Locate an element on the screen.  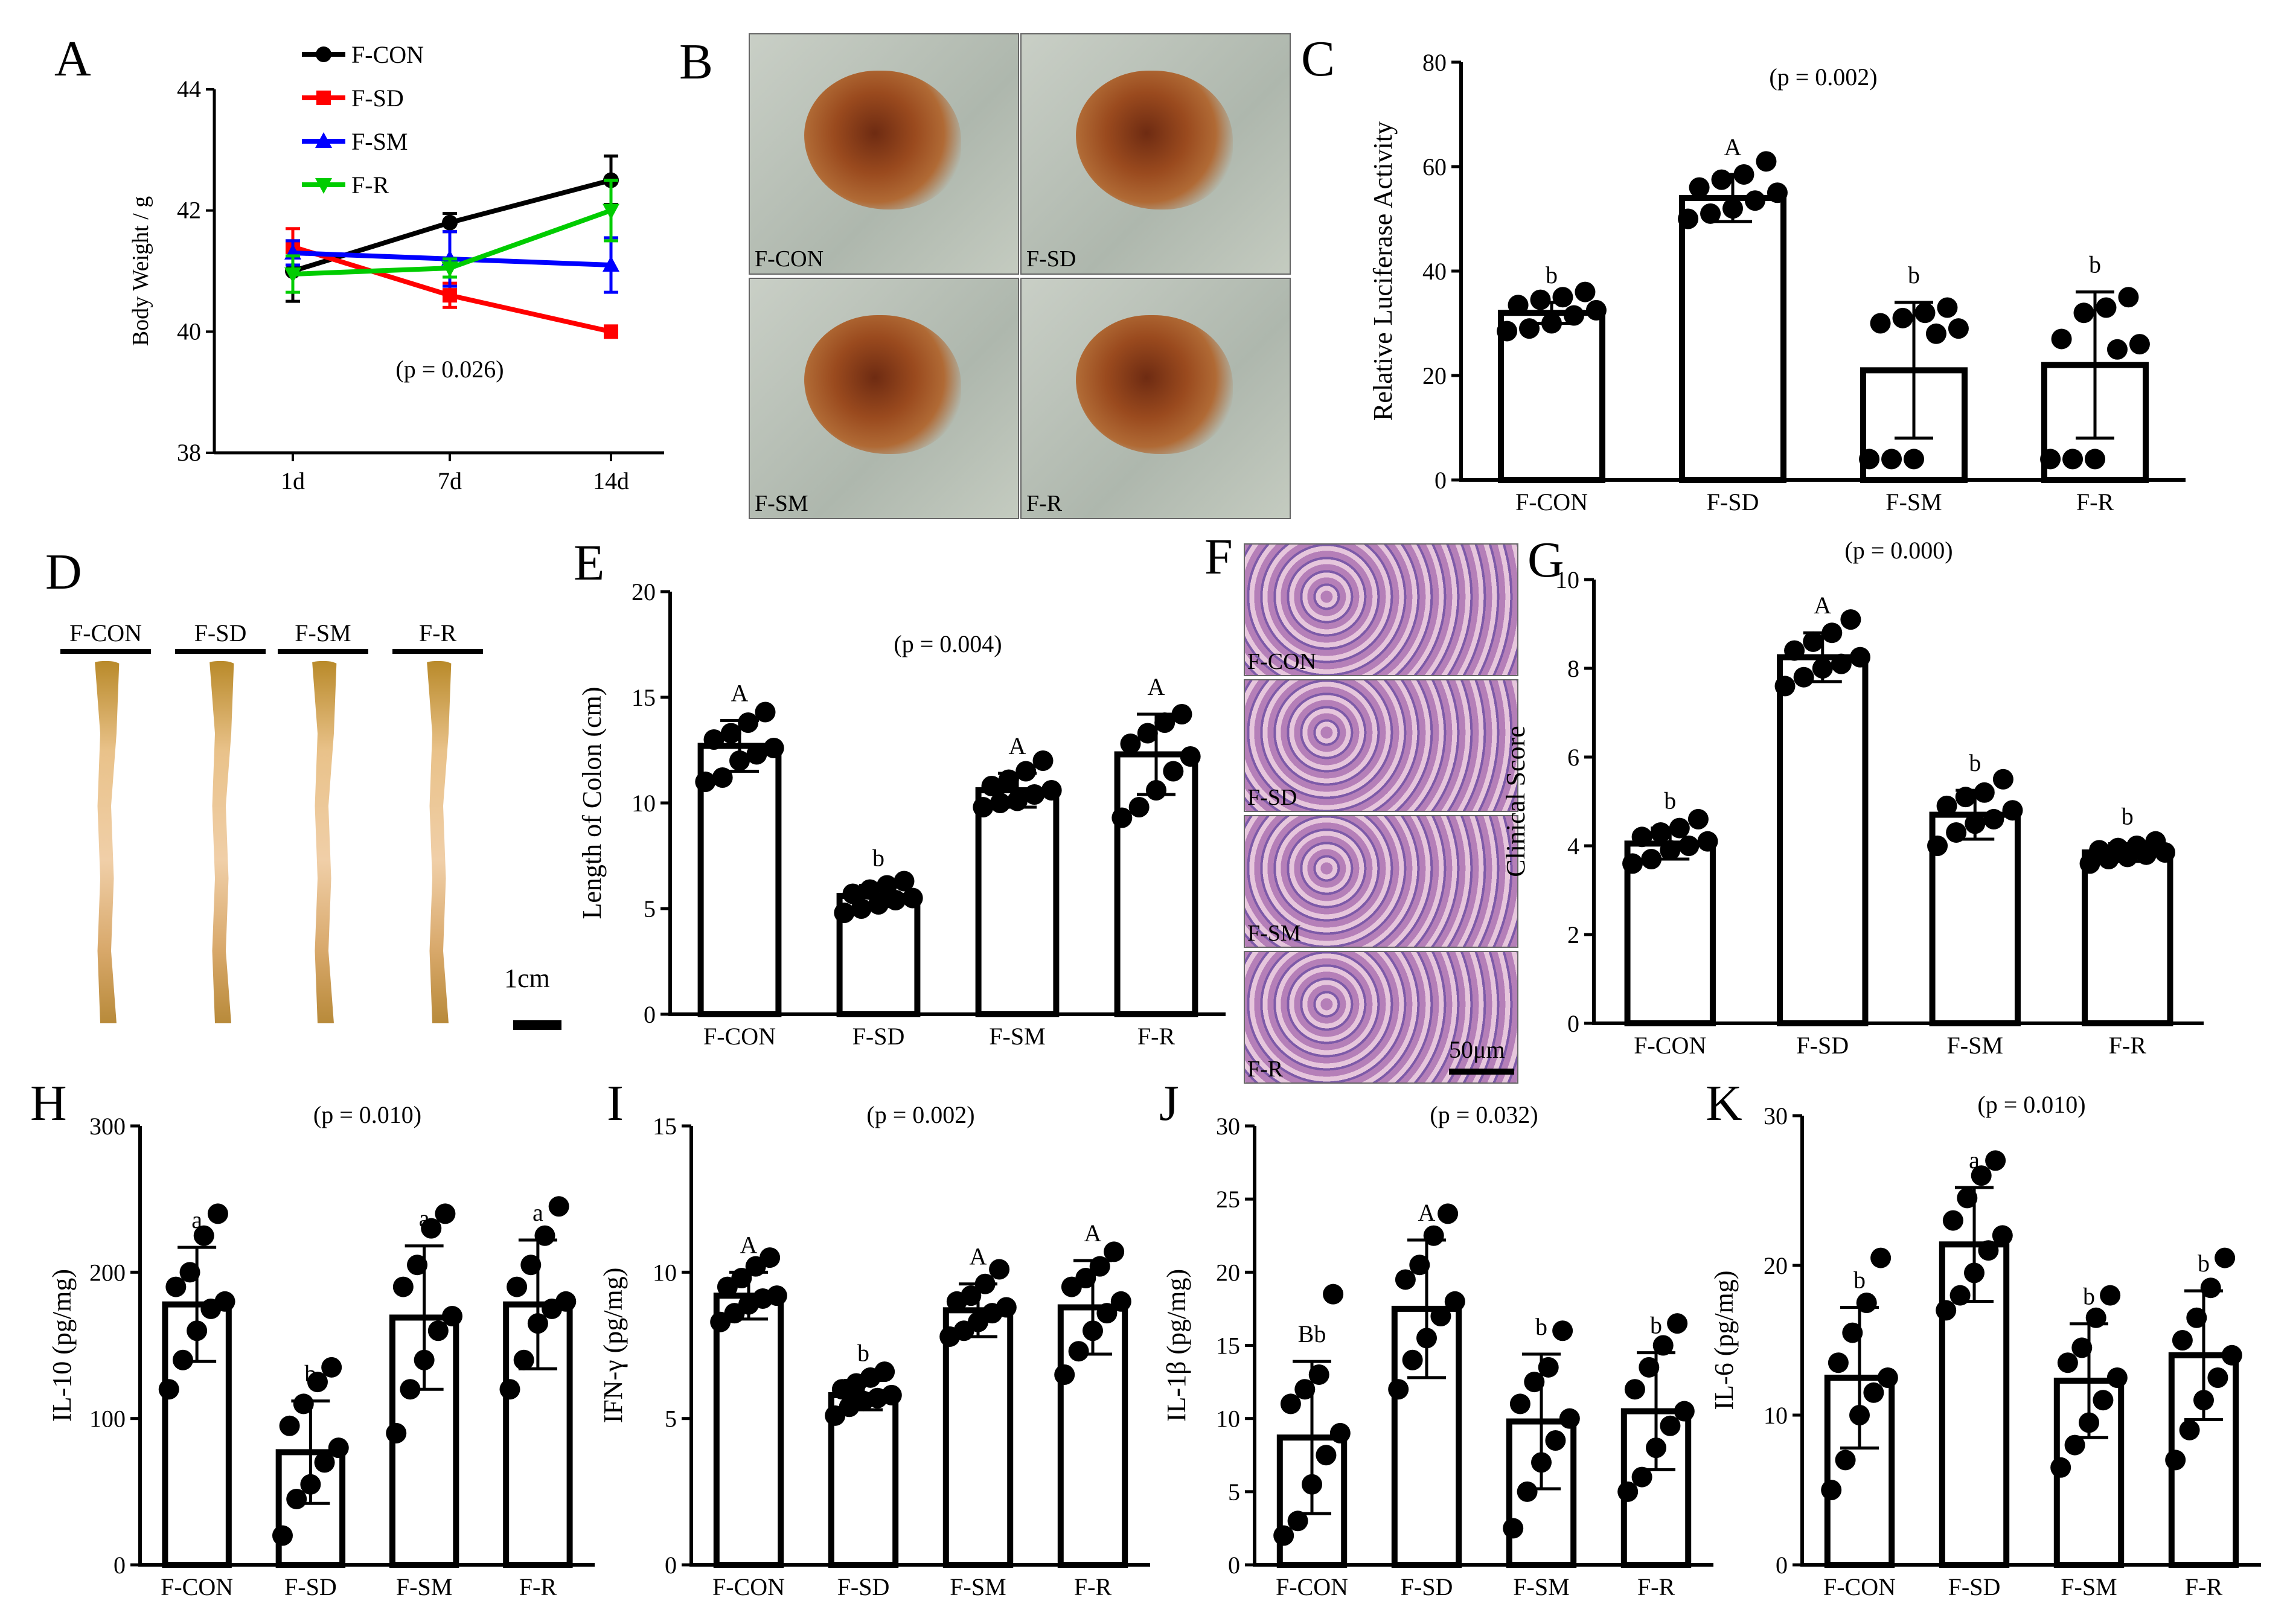
category-label: F-R is located at coordinates (2128, 1045).